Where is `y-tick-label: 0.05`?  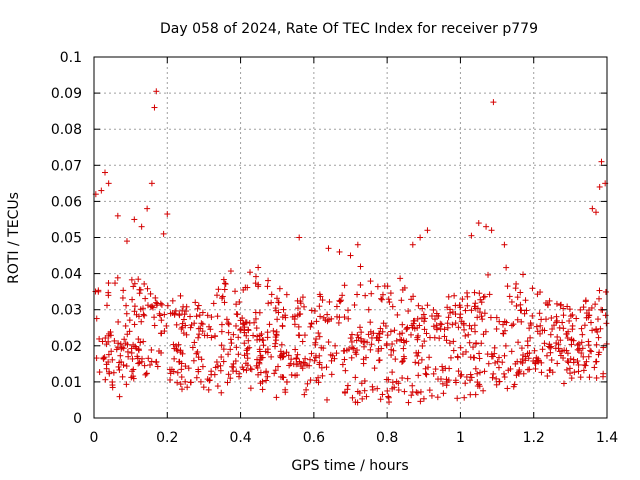
y-tick-label: 0.05 is located at coordinates (66, 239).